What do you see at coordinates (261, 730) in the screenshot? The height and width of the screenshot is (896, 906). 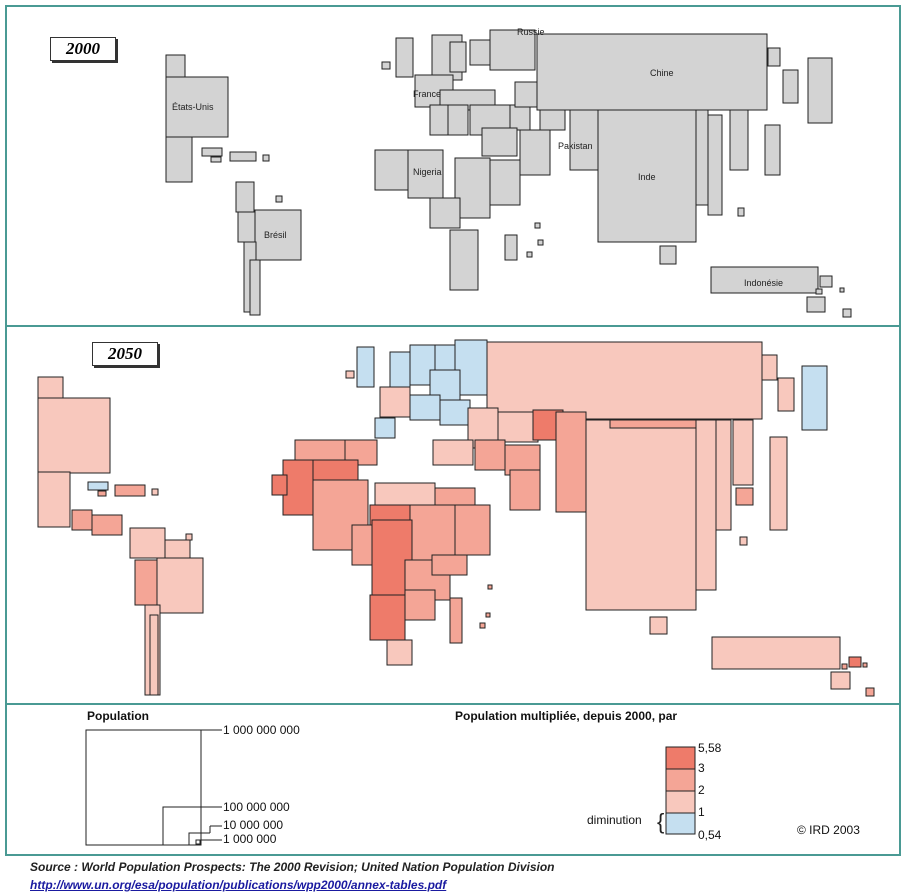 I see `legend-level-1e9: 1 000 000 000` at bounding box center [261, 730].